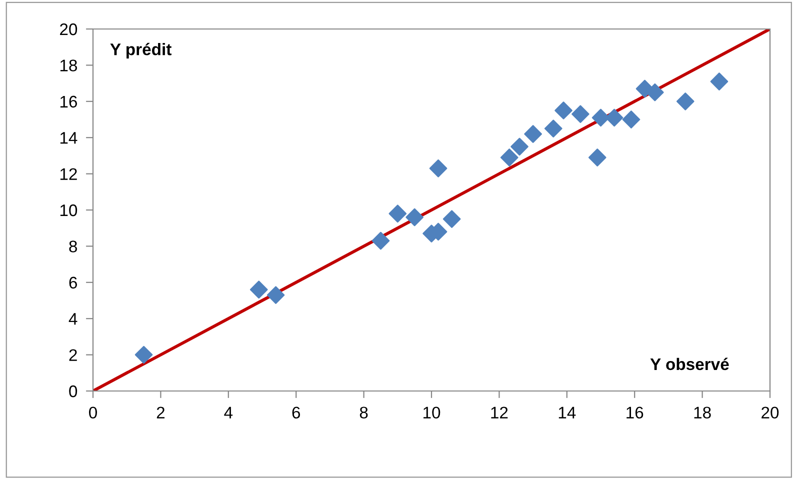  What do you see at coordinates (364, 412) in the screenshot?
I see `x-tick-label: 8` at bounding box center [364, 412].